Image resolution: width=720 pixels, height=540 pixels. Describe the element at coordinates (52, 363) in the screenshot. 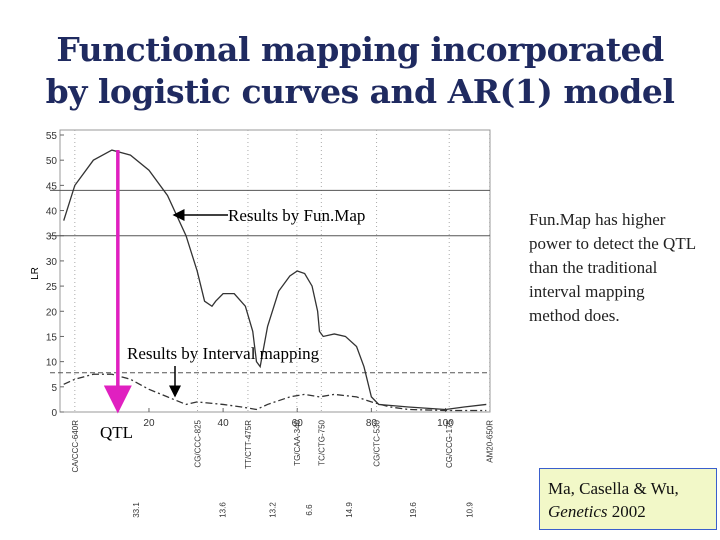

I see `y-tick-label: 10` at that location.